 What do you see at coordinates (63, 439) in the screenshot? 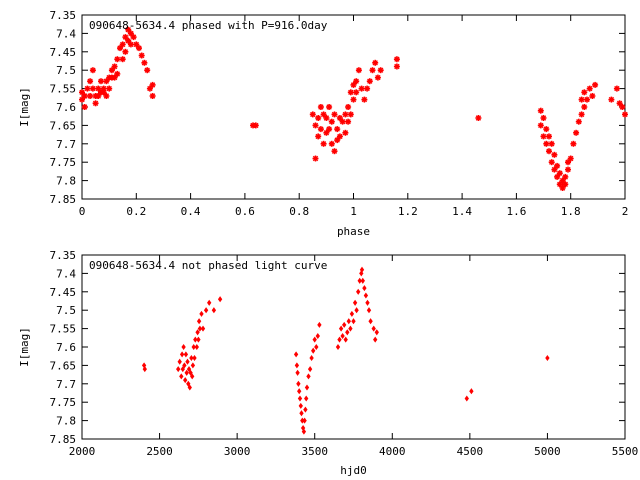
I see `y-tick-label: 7.85` at bounding box center [63, 439].